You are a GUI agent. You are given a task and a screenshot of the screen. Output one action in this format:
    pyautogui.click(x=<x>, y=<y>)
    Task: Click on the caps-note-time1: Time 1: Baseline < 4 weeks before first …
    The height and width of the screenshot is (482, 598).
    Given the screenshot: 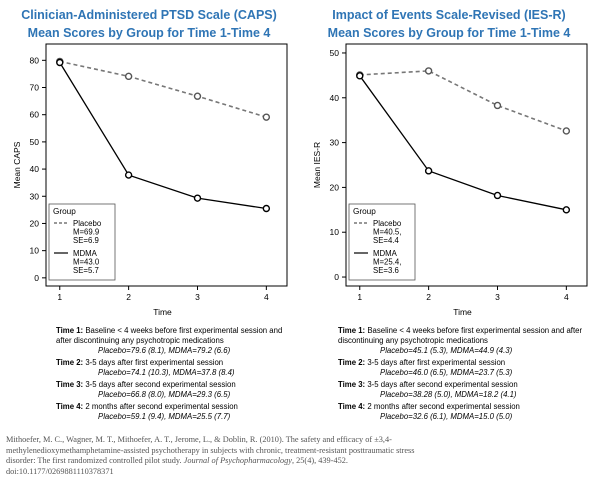 What is the action you would take?
    pyautogui.click(x=174, y=341)
    